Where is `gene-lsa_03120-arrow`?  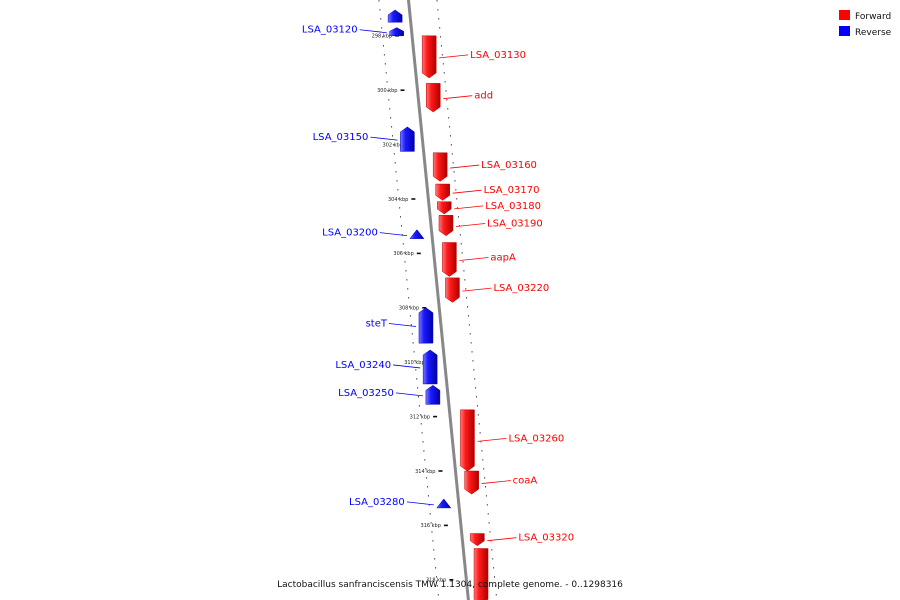 gene-lsa_03120-arrow is located at coordinates (396, 32).